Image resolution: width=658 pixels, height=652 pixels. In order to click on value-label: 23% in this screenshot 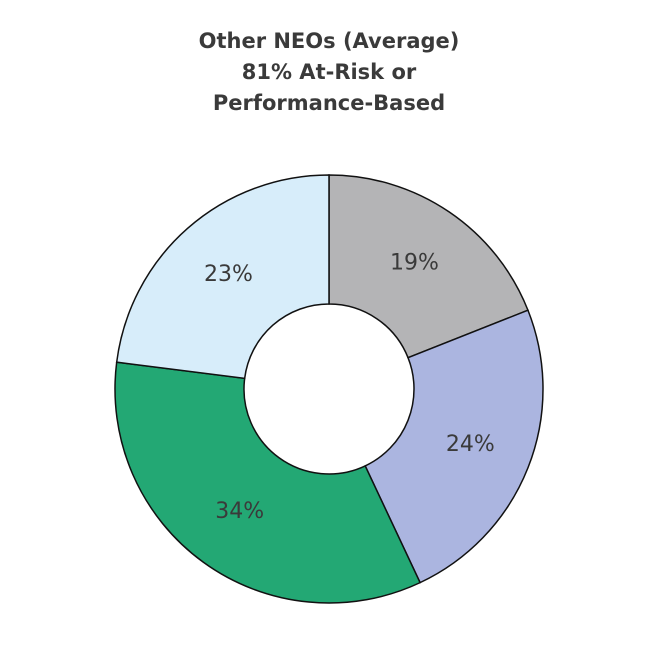, I will do `click(228, 274)`.